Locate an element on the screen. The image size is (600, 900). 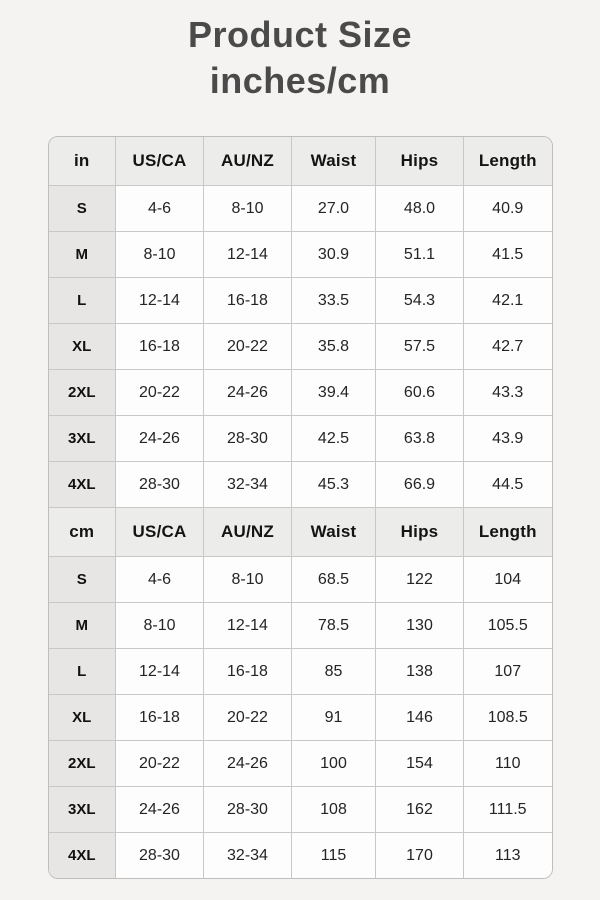
table-row: 4XL 28-30 32-34 45.3 66.9 44.5 is located at coordinates (300, 484).